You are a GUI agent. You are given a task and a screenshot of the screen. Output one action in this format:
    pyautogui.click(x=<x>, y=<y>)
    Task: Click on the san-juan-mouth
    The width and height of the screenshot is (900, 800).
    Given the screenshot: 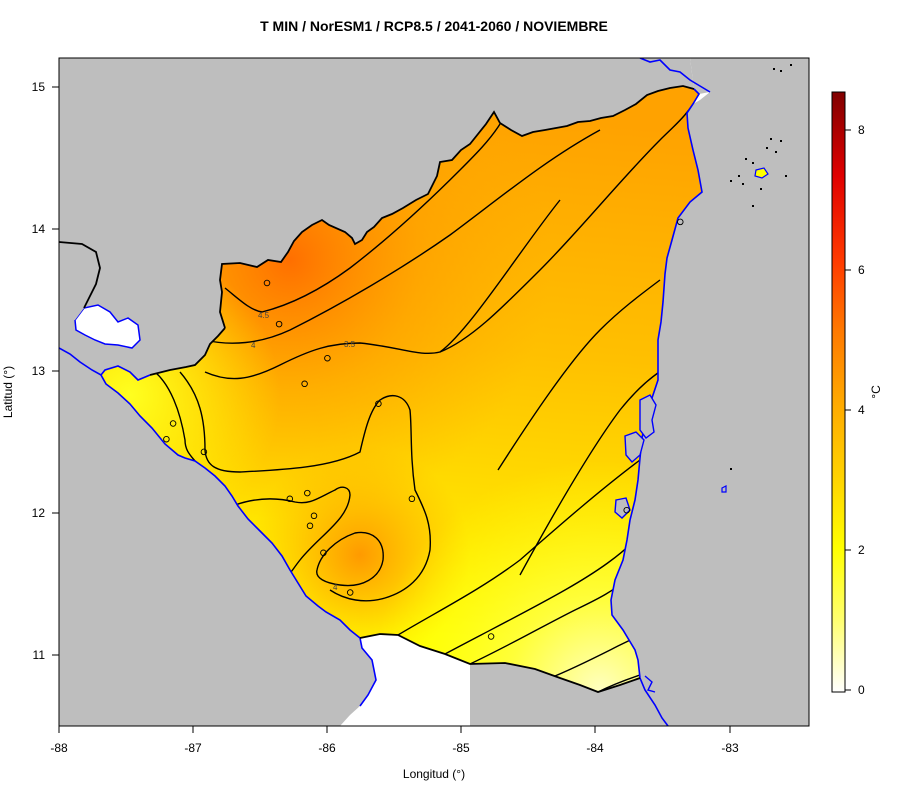 What is the action you would take?
    pyautogui.click(x=650, y=684)
    